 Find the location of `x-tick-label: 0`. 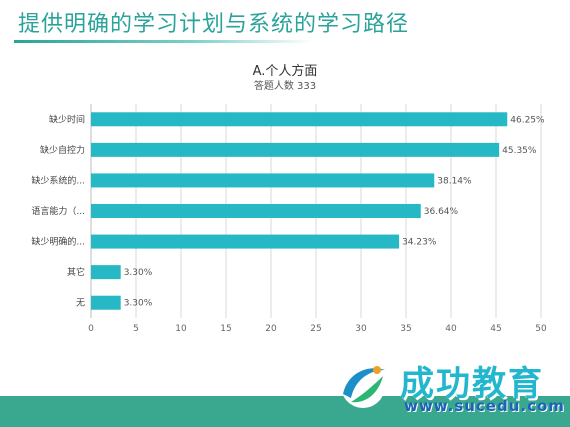

x-tick-label: 0 is located at coordinates (91, 329).